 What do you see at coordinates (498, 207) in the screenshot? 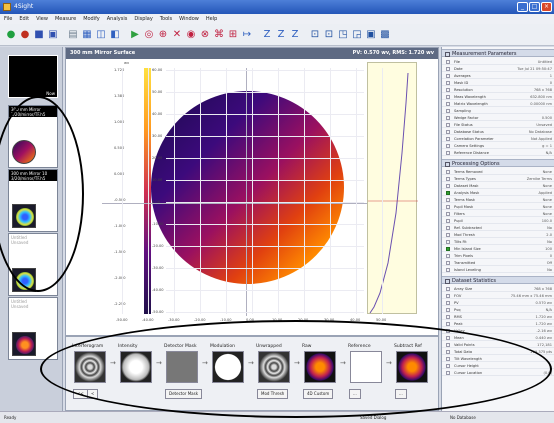
I see `property-row: Pupil Mask None` at bounding box center [498, 207].